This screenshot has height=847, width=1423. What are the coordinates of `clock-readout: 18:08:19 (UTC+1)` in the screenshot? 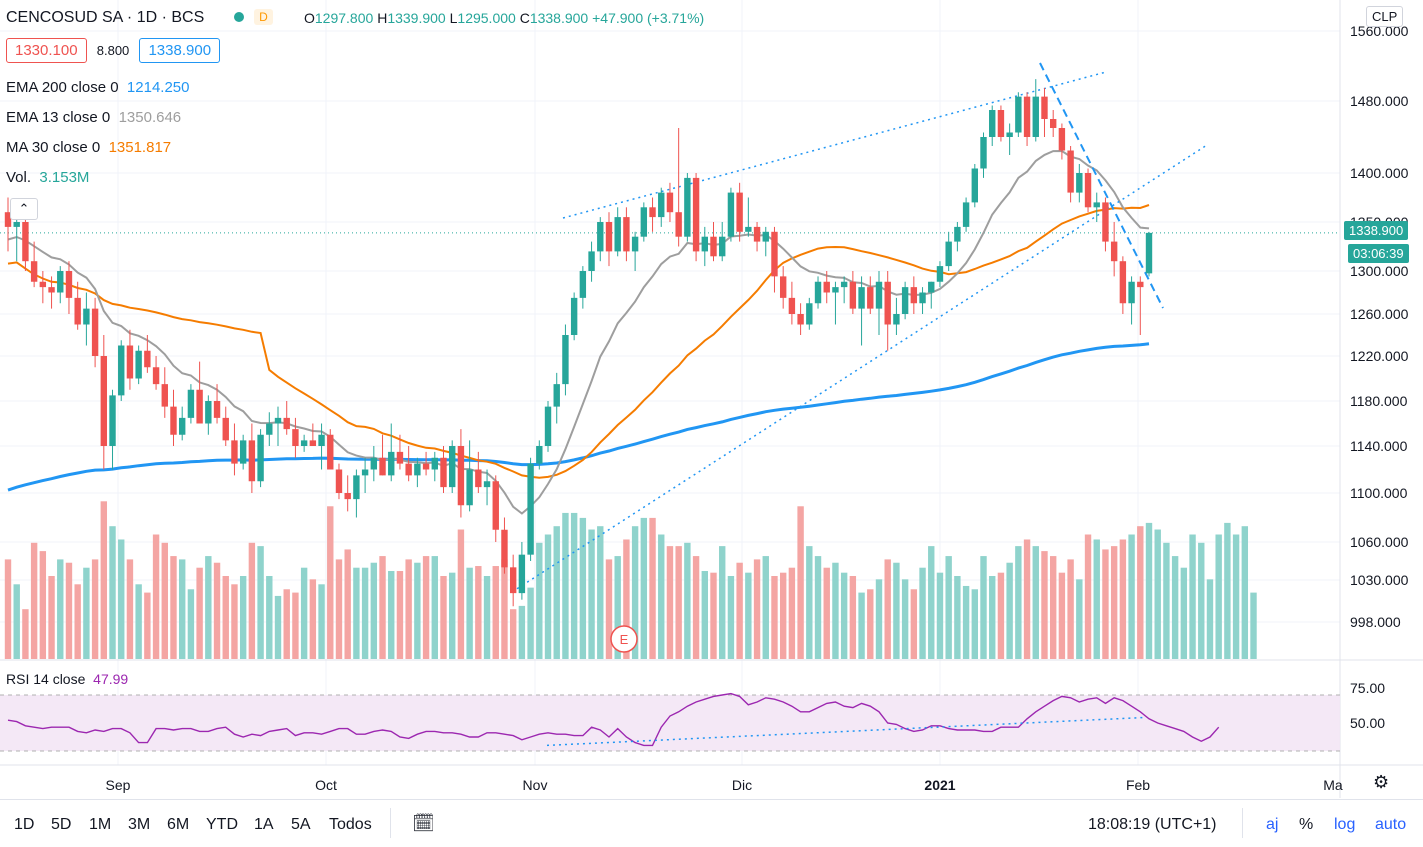 It's located at (1152, 824).